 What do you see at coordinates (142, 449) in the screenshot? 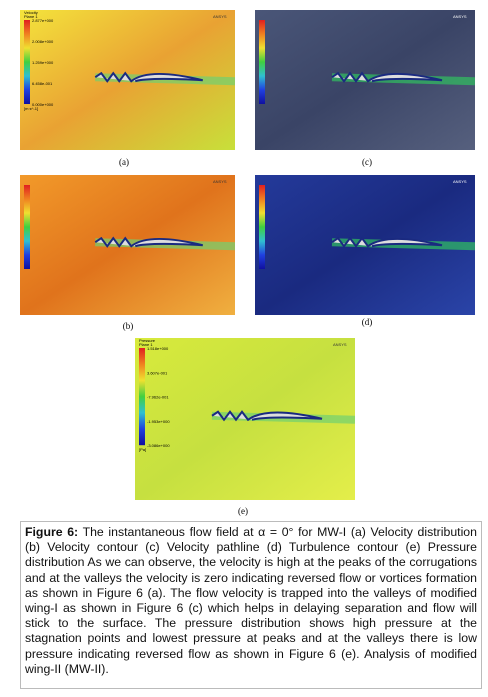
I see `legend-unit: [Pa]` at bounding box center [142, 449].